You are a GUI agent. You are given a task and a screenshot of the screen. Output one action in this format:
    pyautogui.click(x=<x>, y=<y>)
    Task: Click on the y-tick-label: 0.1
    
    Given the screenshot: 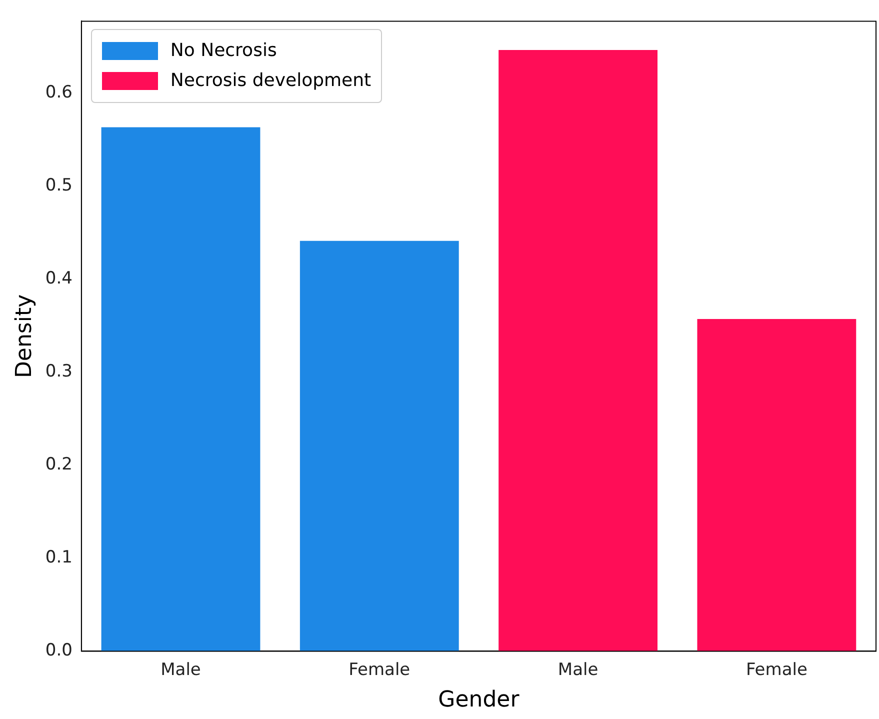 What is the action you would take?
    pyautogui.click(x=58, y=558)
    